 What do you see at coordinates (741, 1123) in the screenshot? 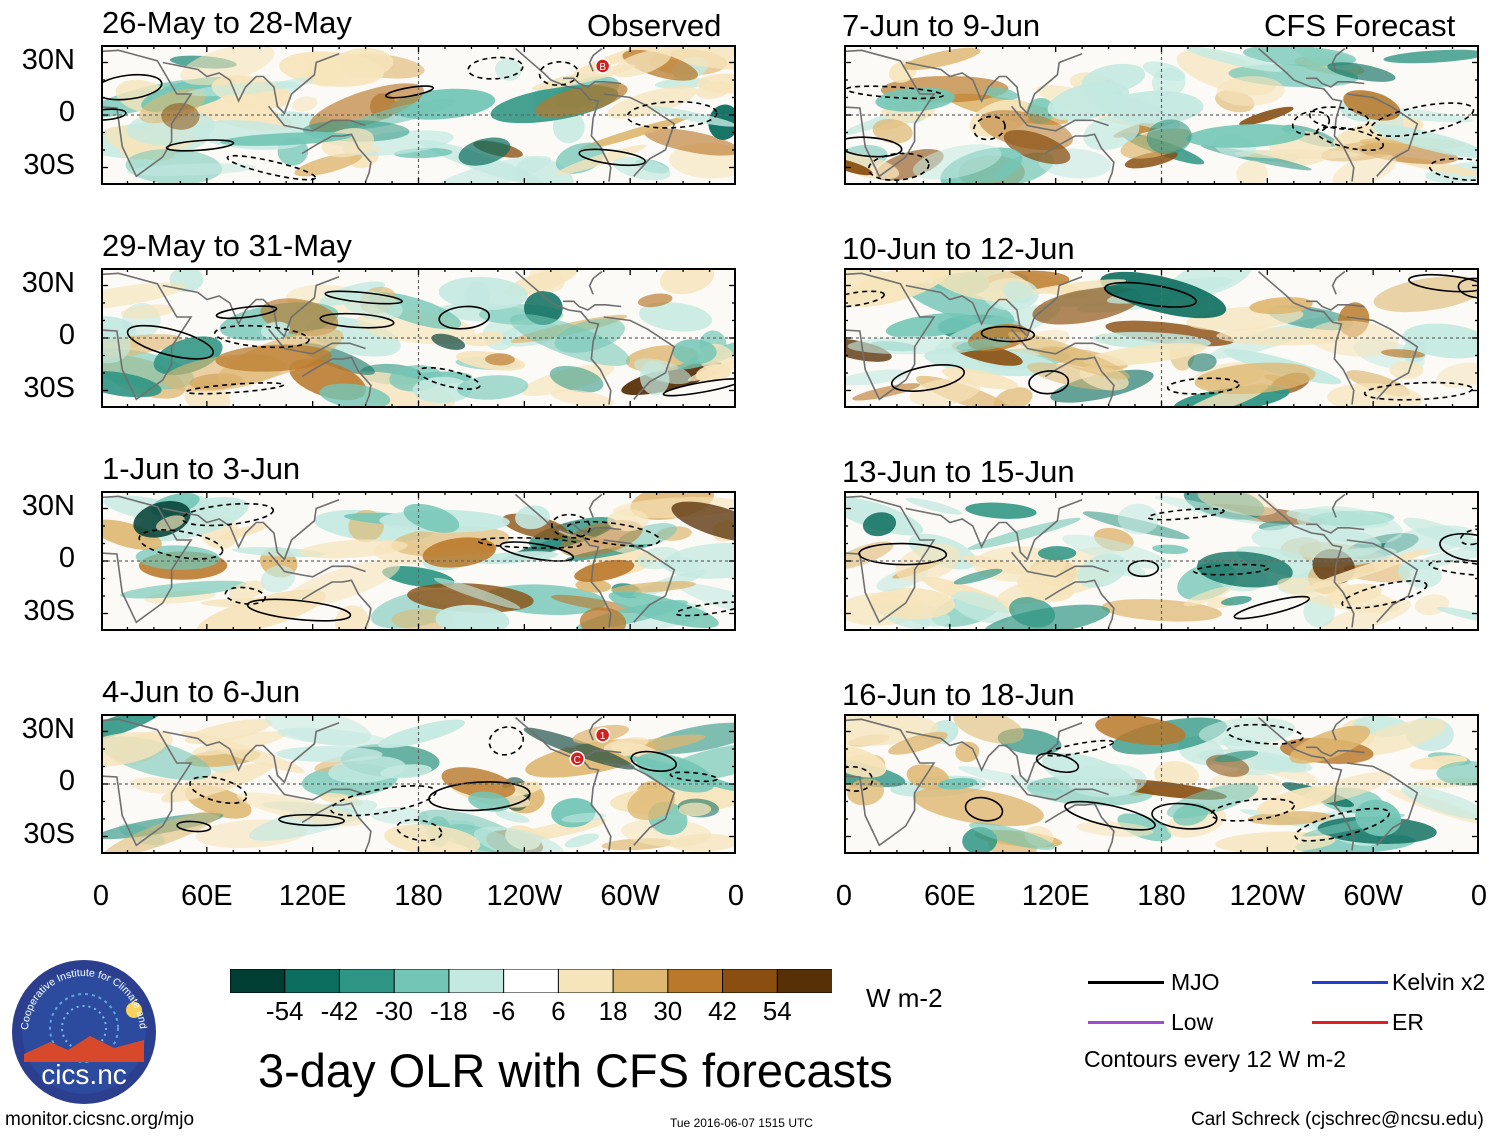
I see `timestamp-text: Tue 2016-06-07 1515 UTC` at bounding box center [741, 1123].